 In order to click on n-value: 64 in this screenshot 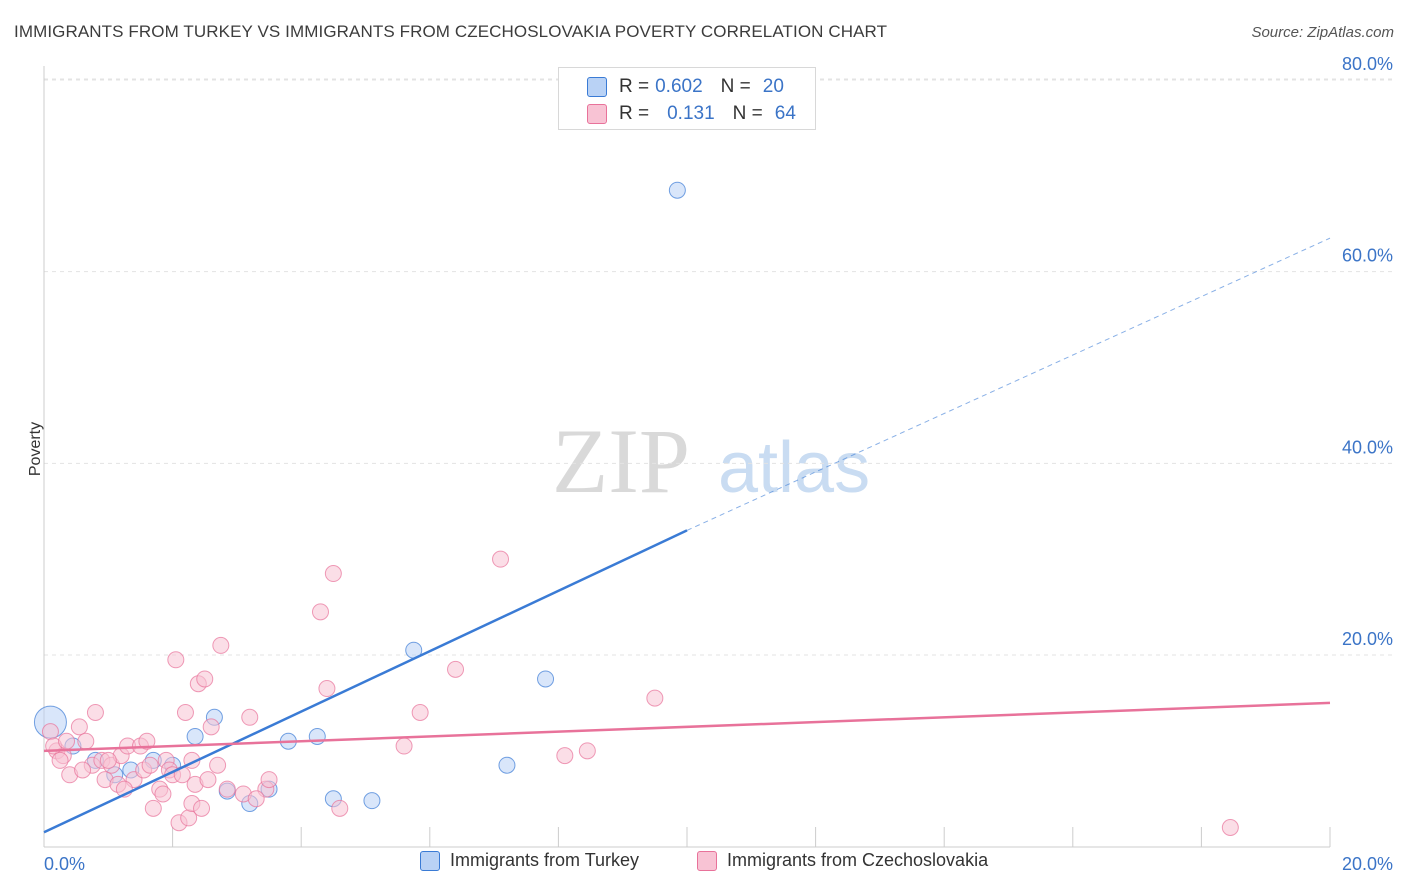, I will do `click(785, 113)`.